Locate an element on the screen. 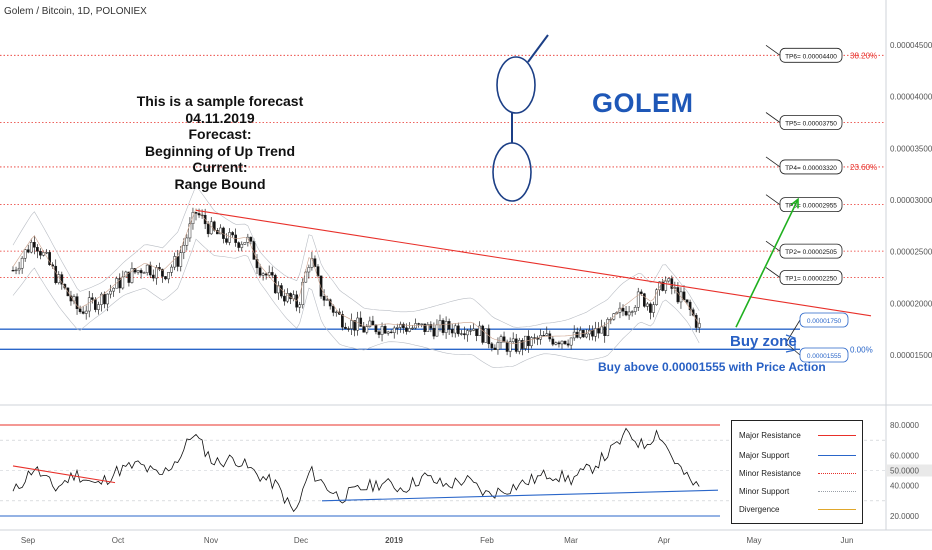 This screenshot has height=550, width=932. target-callout-label: TP4= 0.00003320 is located at coordinates (811, 168).